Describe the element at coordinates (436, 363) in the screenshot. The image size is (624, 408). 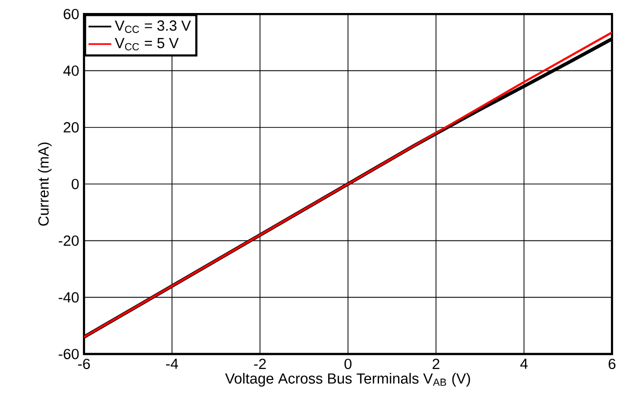
I see `x-tick-label: 2` at that location.